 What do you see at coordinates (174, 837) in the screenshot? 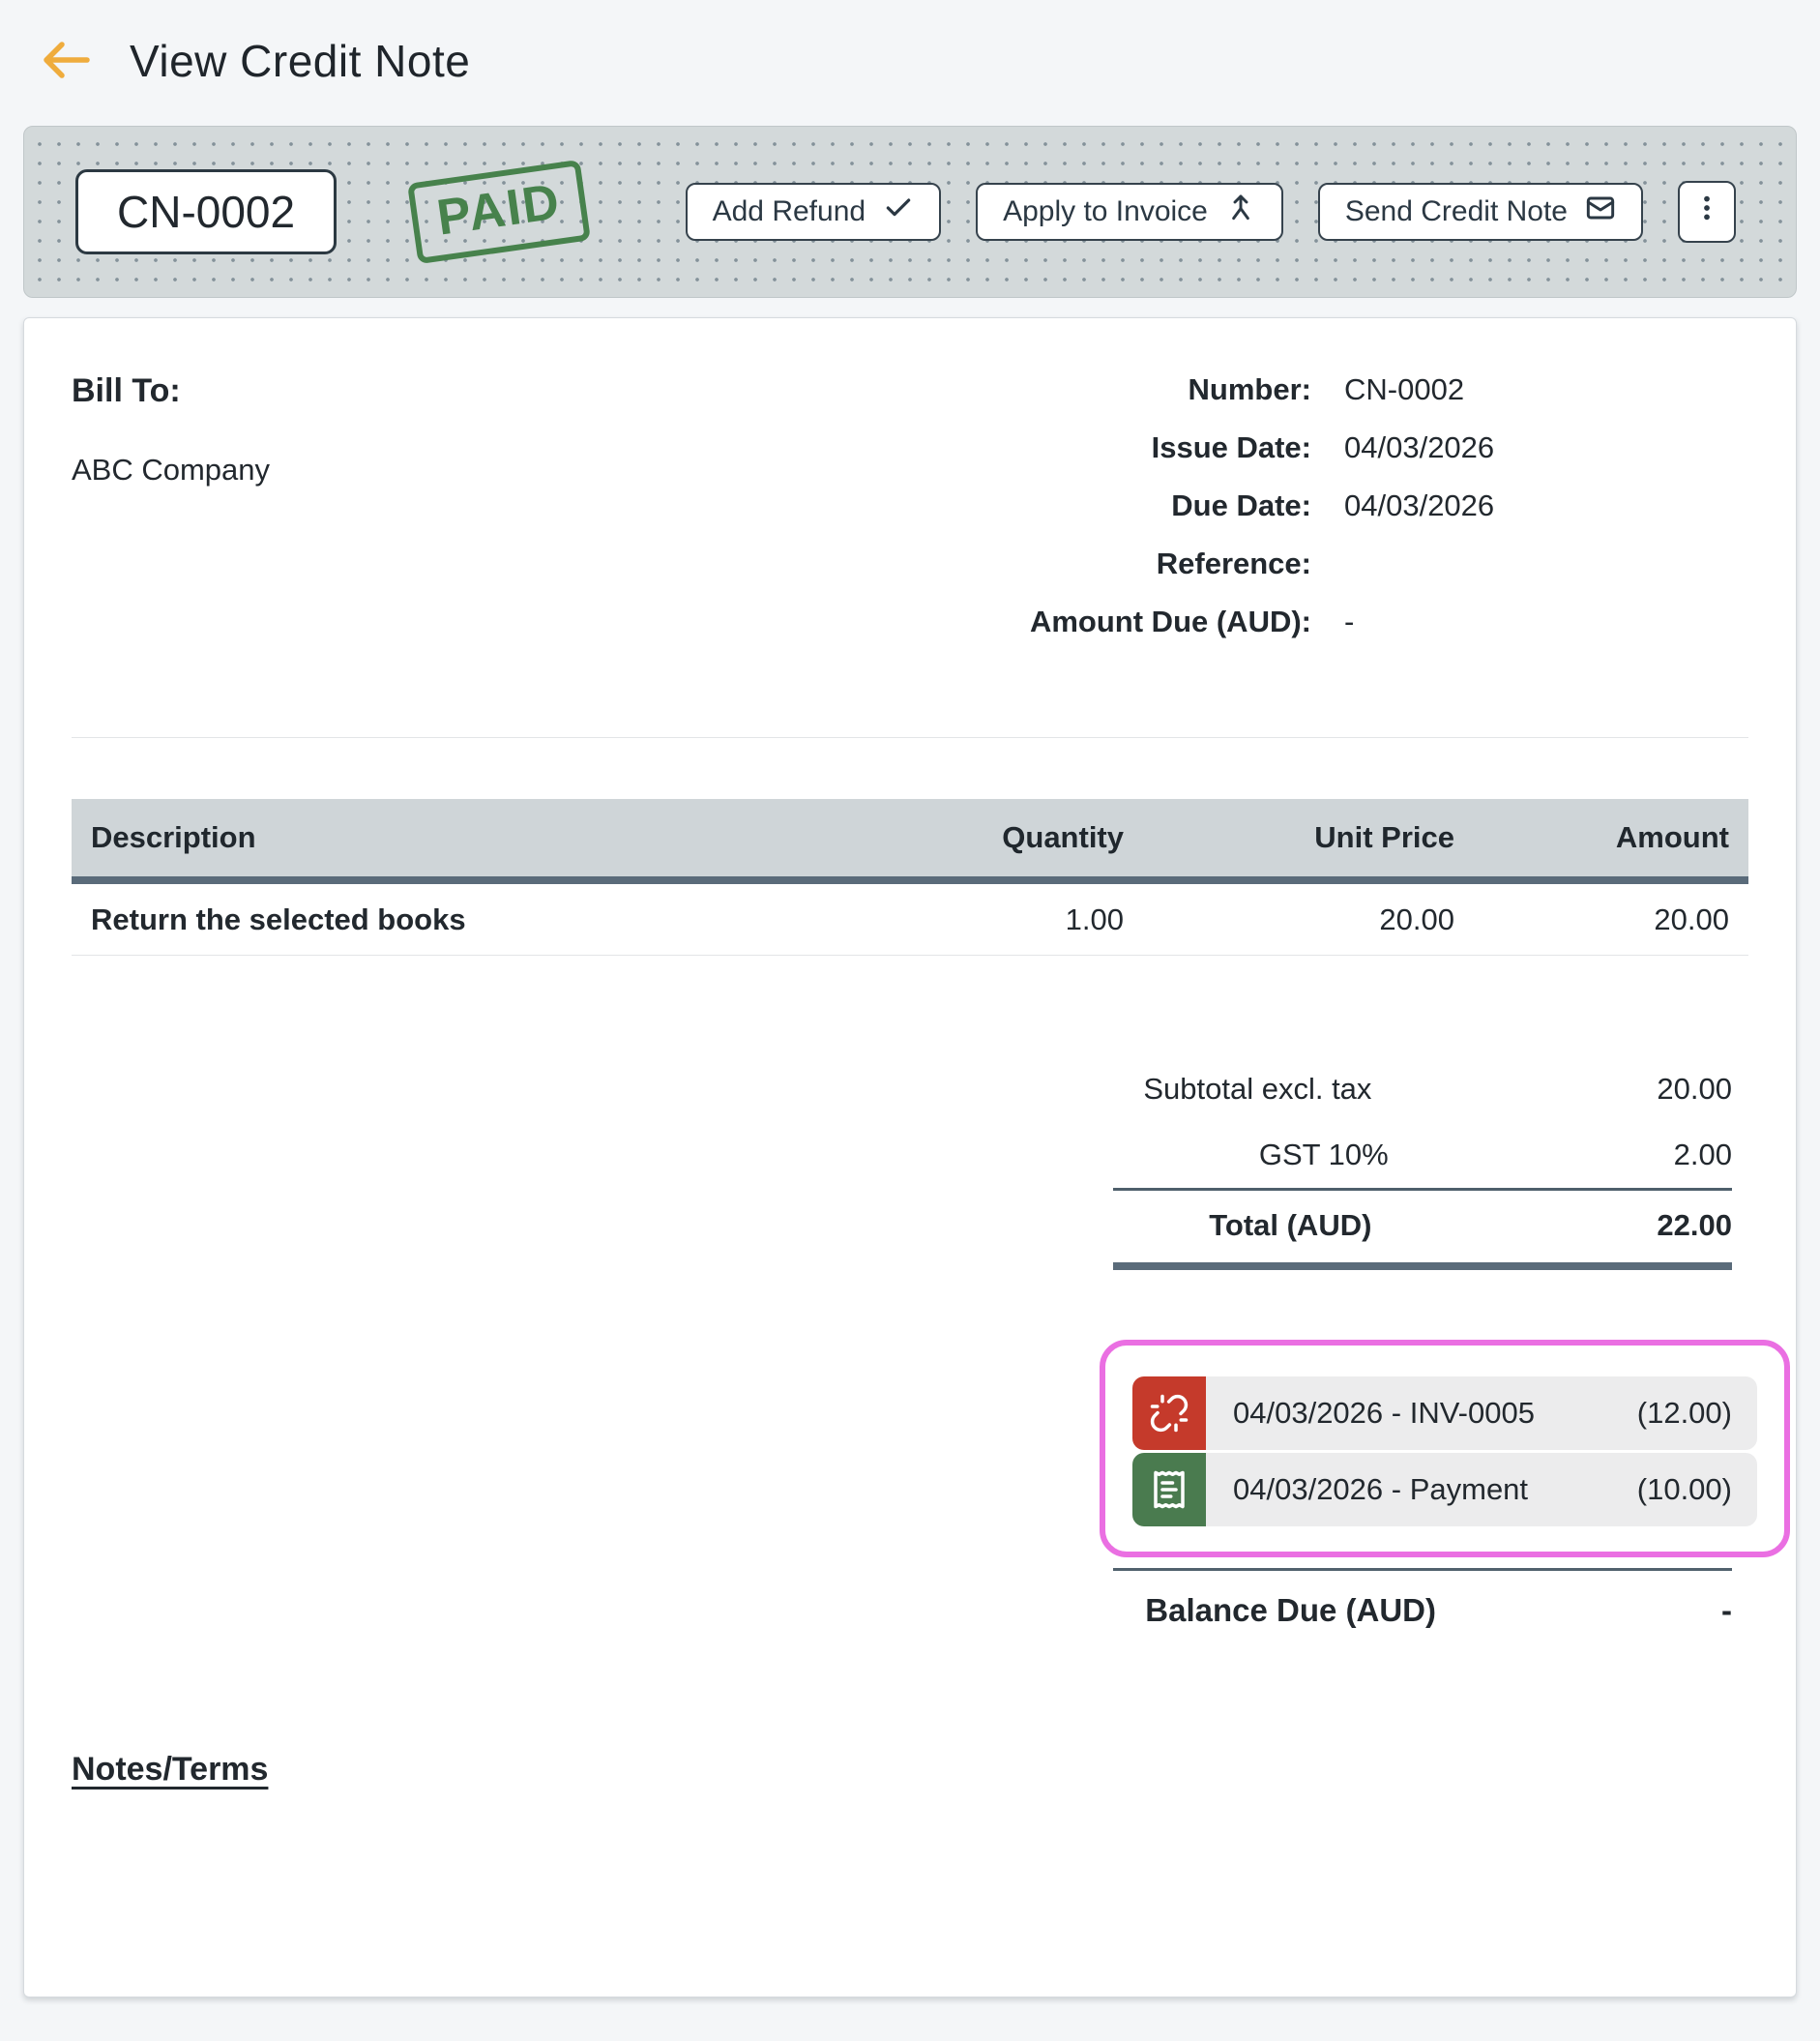
I see `column-header-description: Description` at bounding box center [174, 837].